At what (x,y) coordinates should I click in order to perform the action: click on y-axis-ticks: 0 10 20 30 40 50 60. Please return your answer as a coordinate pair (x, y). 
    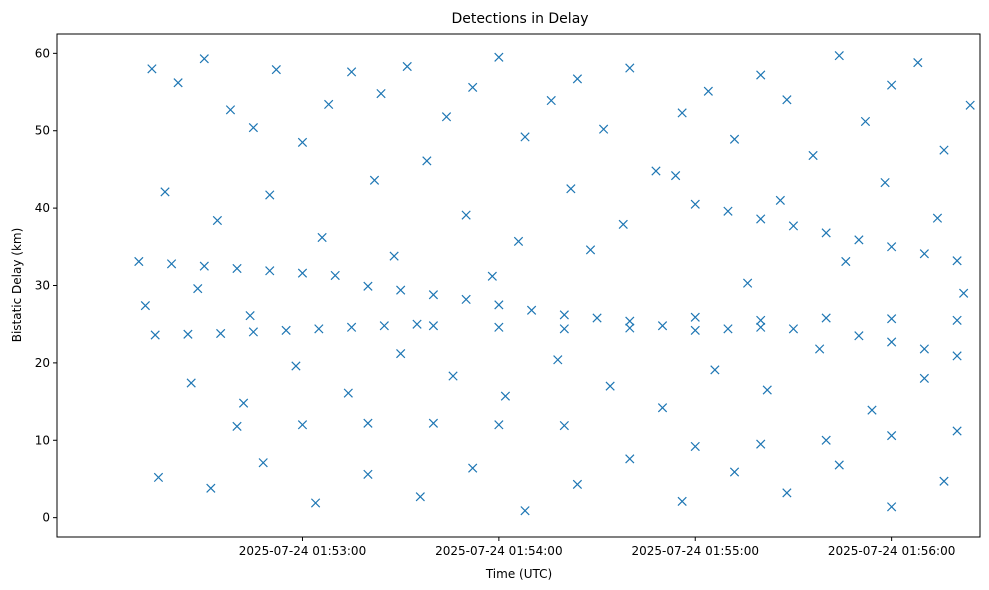
    Looking at the image, I should click on (46, 285).